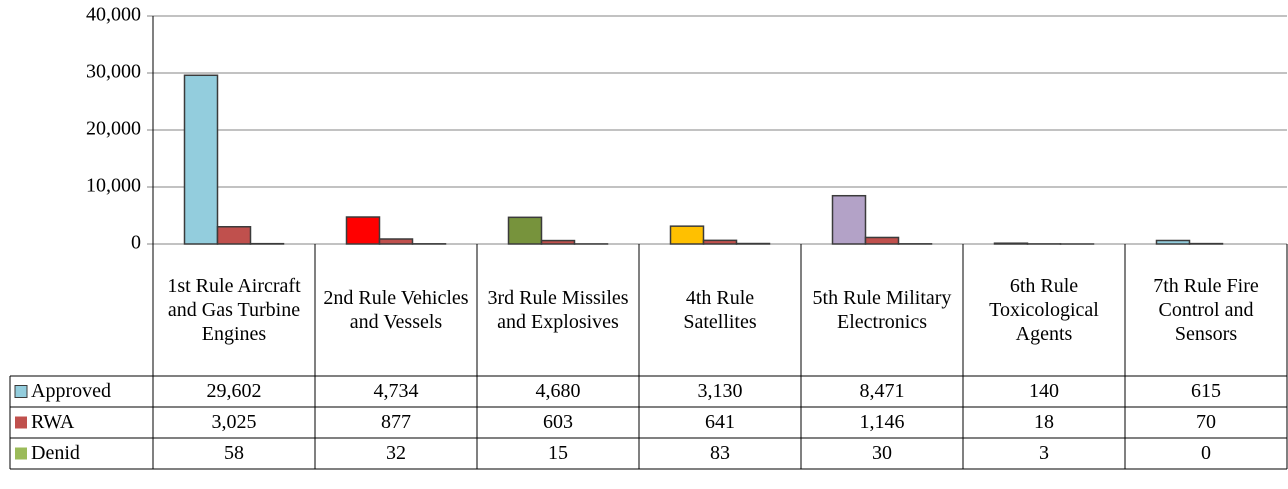  Describe the element at coordinates (720, 391) in the screenshot. I see `table-cell: 3,130` at that location.